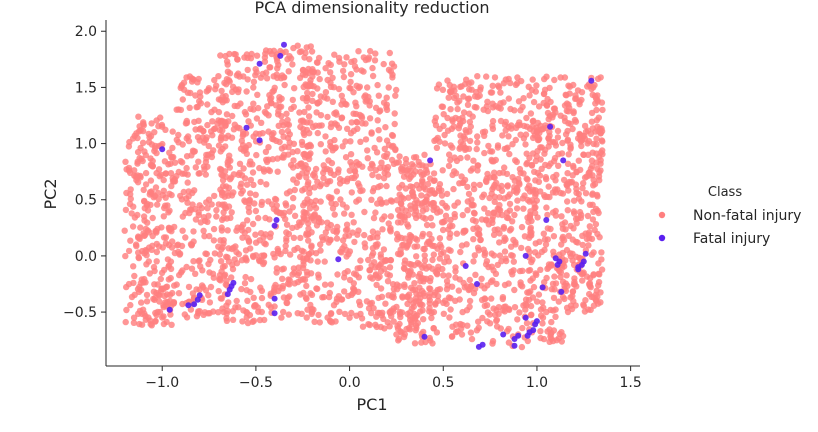  I want to click on y-tick-label: 2.0, so click(86, 32).